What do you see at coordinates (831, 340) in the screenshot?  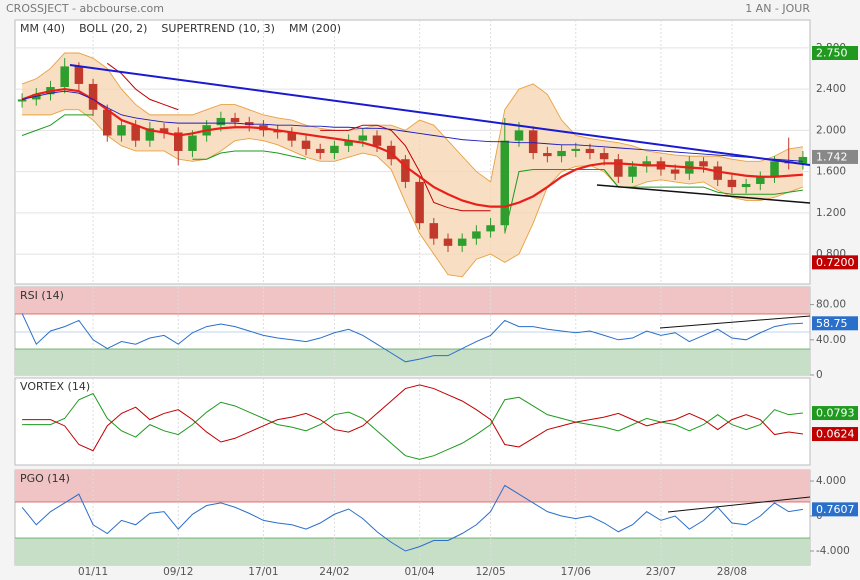 I see `y-tick-label: 40.00` at bounding box center [831, 340].